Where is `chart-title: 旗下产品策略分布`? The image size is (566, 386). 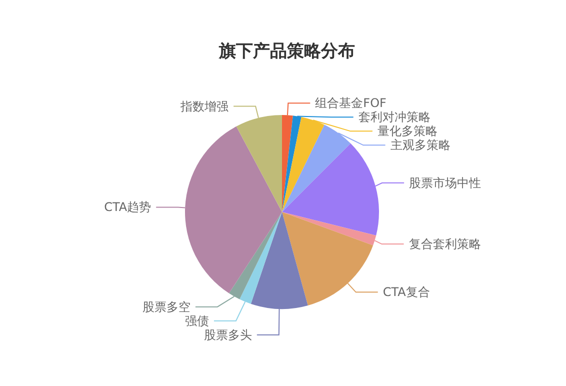 chart-title: 旗下产品策略分布 is located at coordinates (286, 52).